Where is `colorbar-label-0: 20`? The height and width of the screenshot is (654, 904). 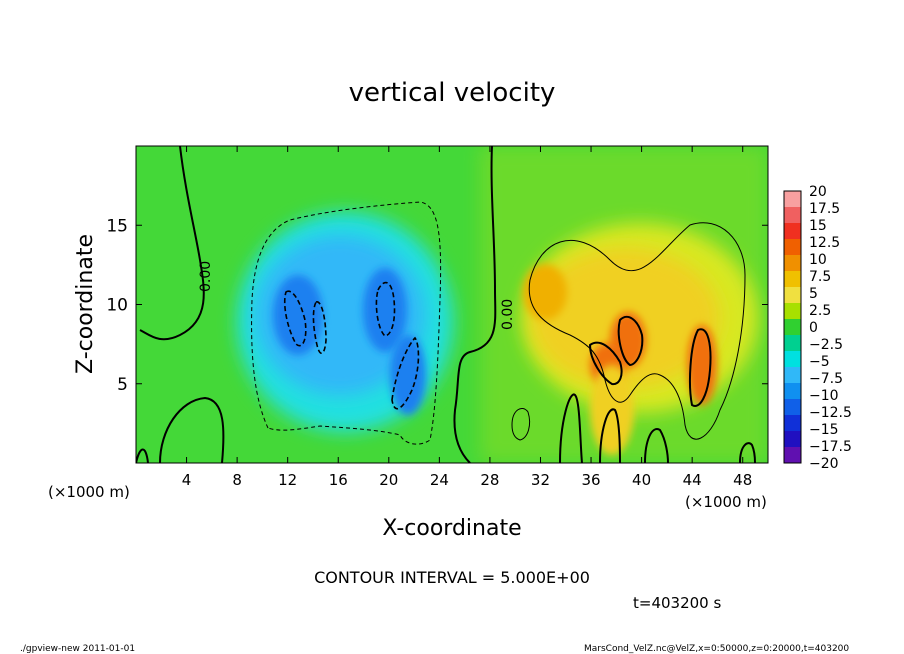
colorbar-label-0: 20 is located at coordinates (818, 192).